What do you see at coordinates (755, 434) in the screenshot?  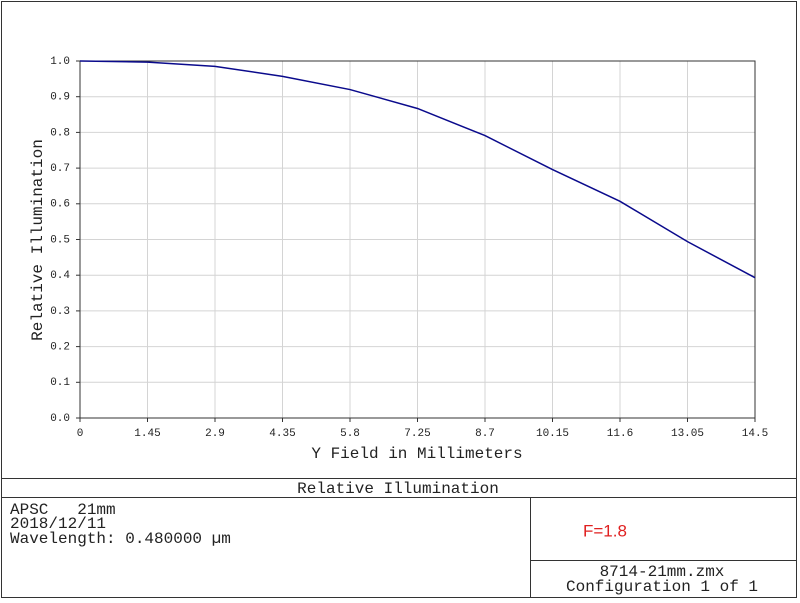 I see `x-tick-label: 14.5` at bounding box center [755, 434].